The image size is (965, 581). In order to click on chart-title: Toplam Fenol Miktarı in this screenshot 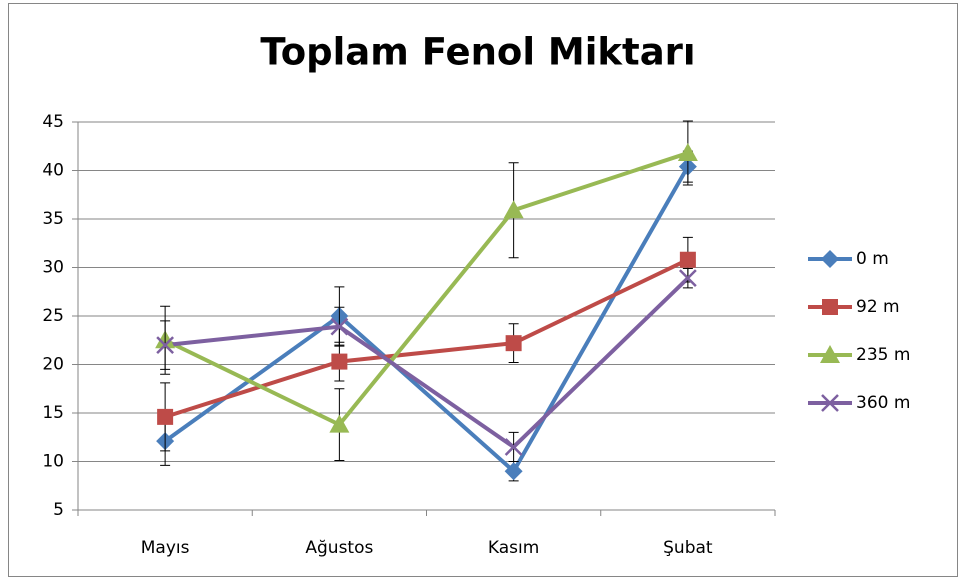, I will do `click(477, 52)`.